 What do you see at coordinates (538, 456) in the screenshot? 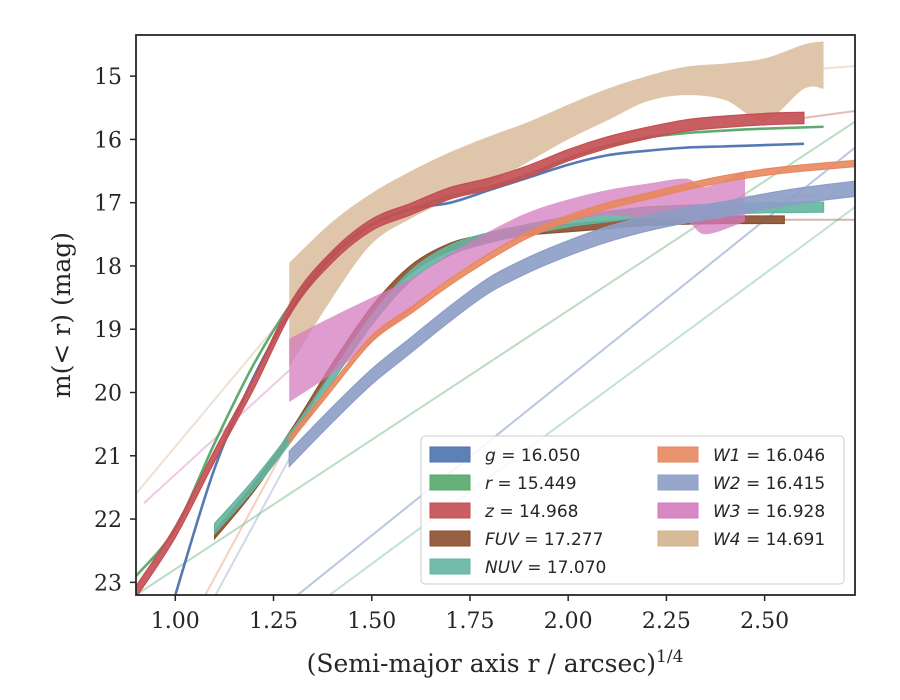
I see `legend-label-value: = 16.050` at bounding box center [538, 456].